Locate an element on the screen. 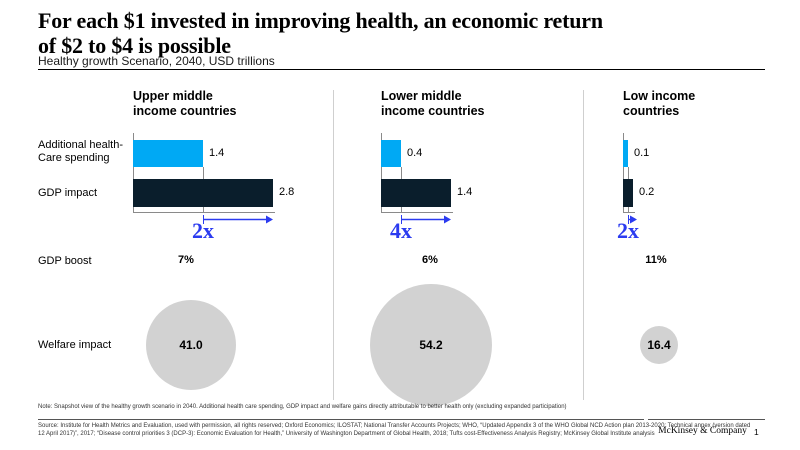 The width and height of the screenshot is (800, 450). mckinsey-logo: McKinsey & Company is located at coordinates (702, 431).